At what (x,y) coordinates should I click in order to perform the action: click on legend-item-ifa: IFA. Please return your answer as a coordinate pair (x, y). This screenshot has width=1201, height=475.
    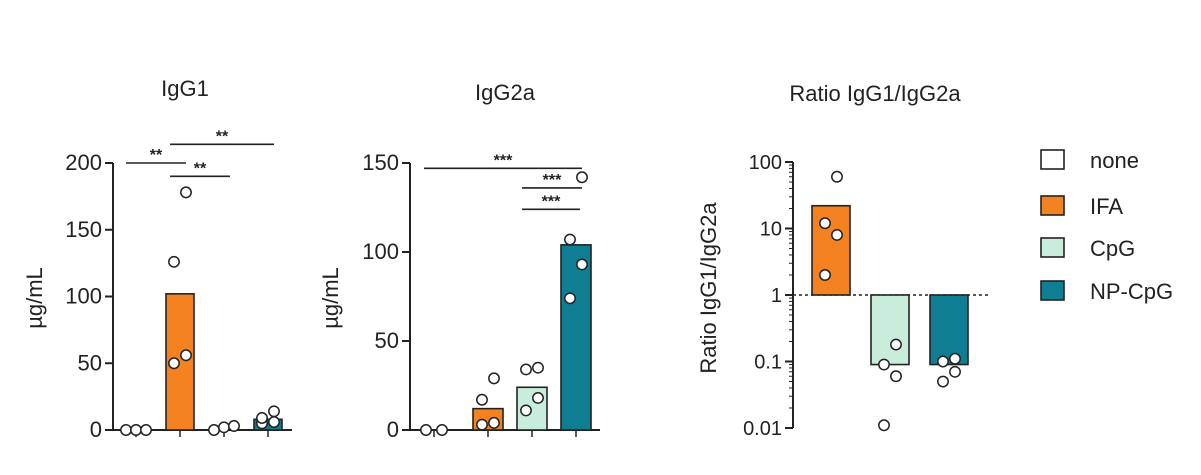
    Looking at the image, I should click on (1081, 206).